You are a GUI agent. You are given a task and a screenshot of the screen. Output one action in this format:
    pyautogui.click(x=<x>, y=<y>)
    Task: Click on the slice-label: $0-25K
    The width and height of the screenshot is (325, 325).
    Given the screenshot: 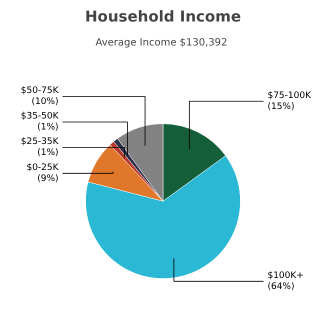 What is the action you would take?
    pyautogui.click(x=43, y=167)
    